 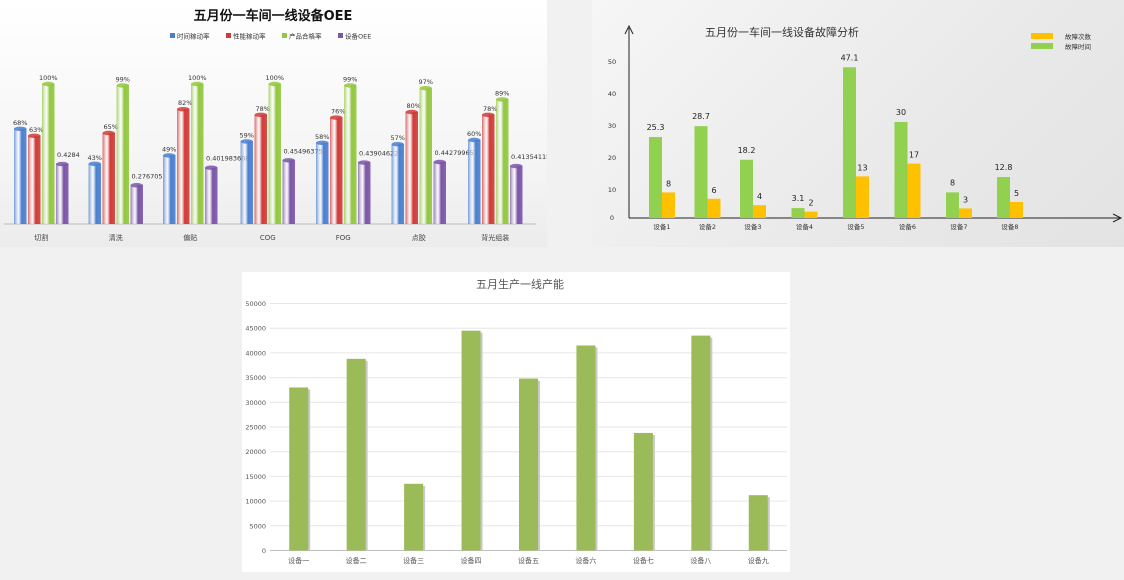 What do you see at coordinates (426, 82) in the screenshot?
I see `data-label: 97%` at bounding box center [426, 82].